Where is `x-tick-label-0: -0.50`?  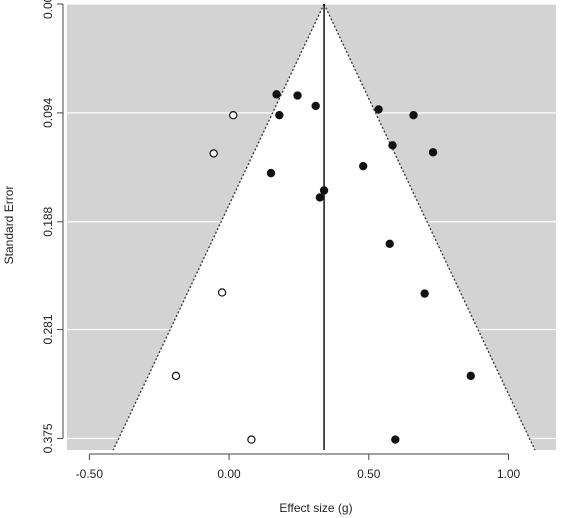
x-tick-label-0: -0.50 is located at coordinates (90, 474).